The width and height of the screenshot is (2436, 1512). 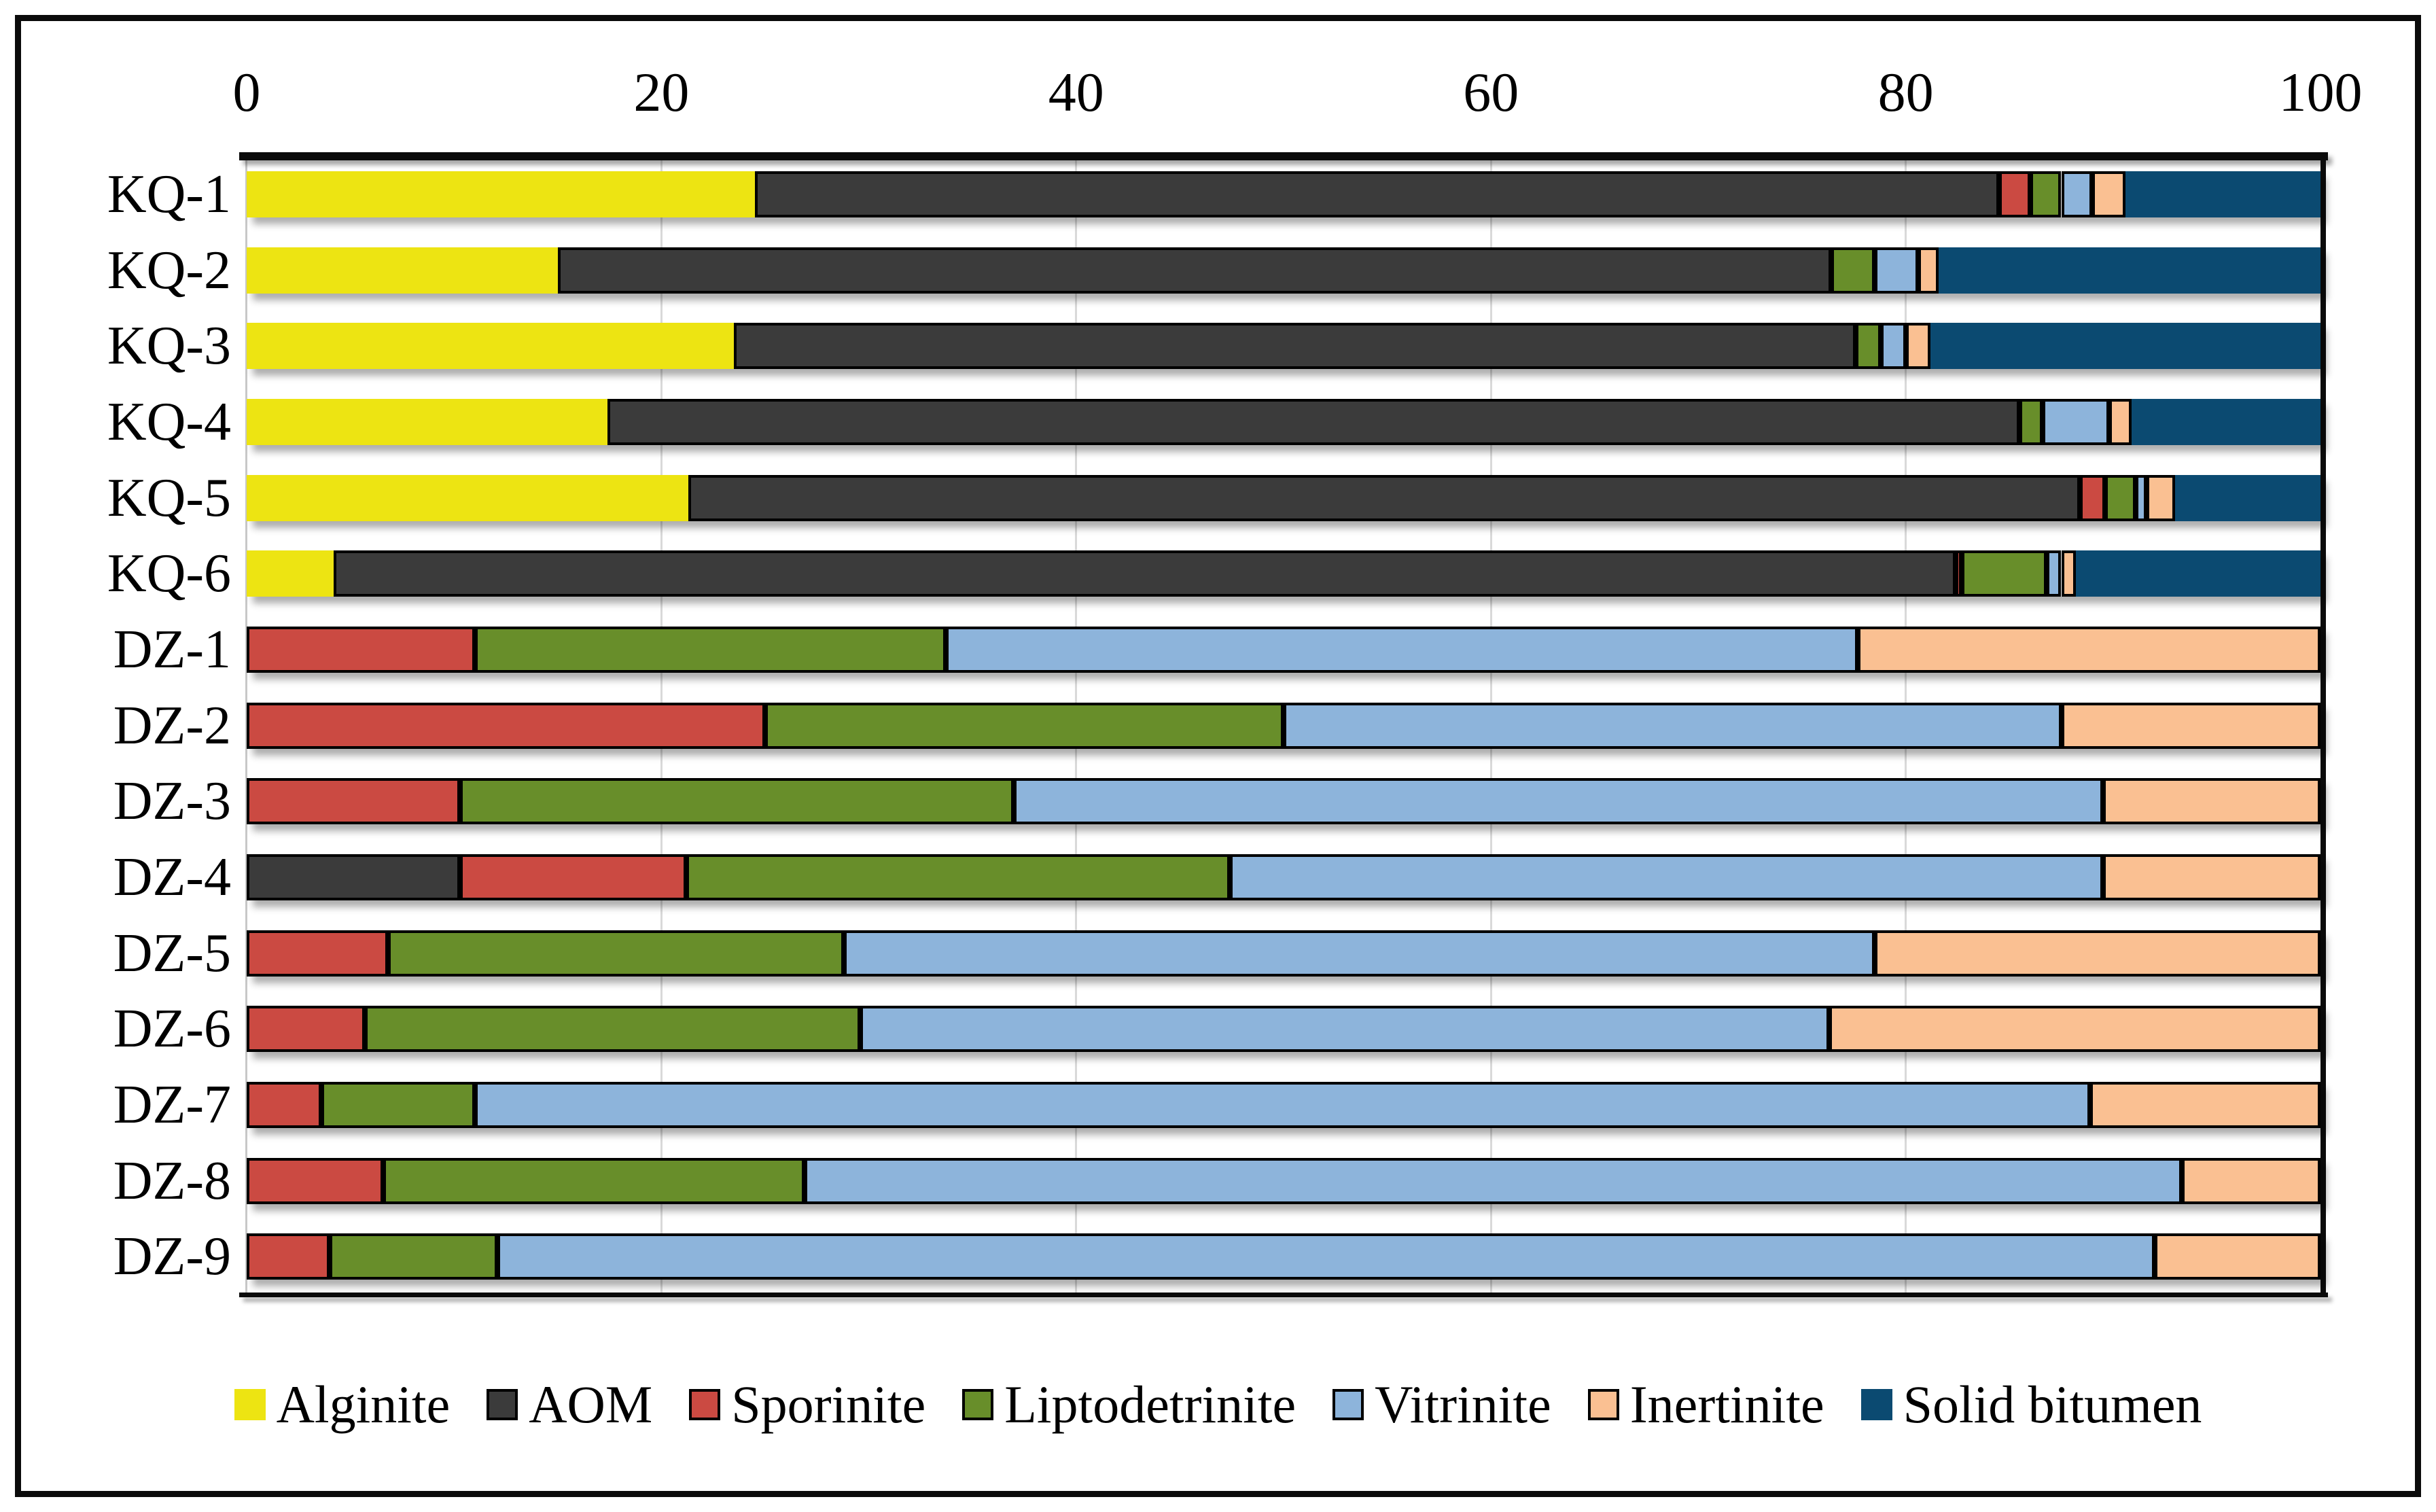 I want to click on legend-item-aom: AOM, so click(x=569, y=1405).